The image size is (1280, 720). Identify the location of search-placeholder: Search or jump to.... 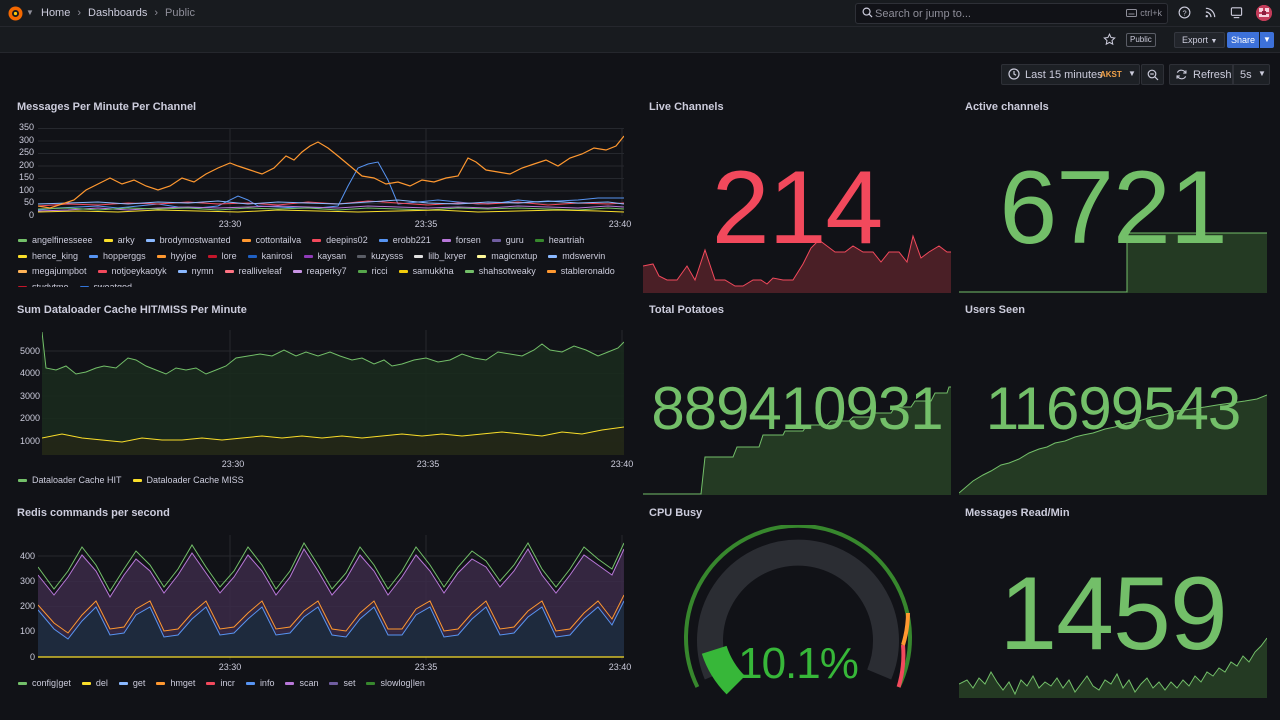
(923, 14).